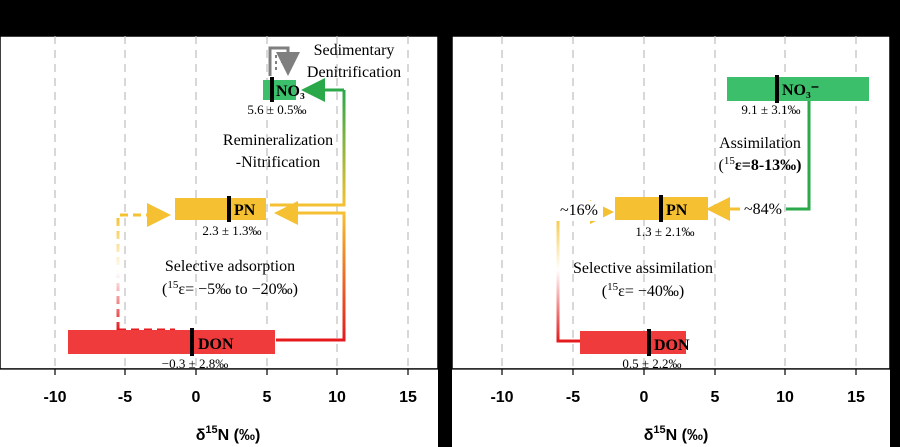  Describe the element at coordinates (230, 266) in the screenshot. I see `selective-adsorption-label: Selective adsorption` at that location.